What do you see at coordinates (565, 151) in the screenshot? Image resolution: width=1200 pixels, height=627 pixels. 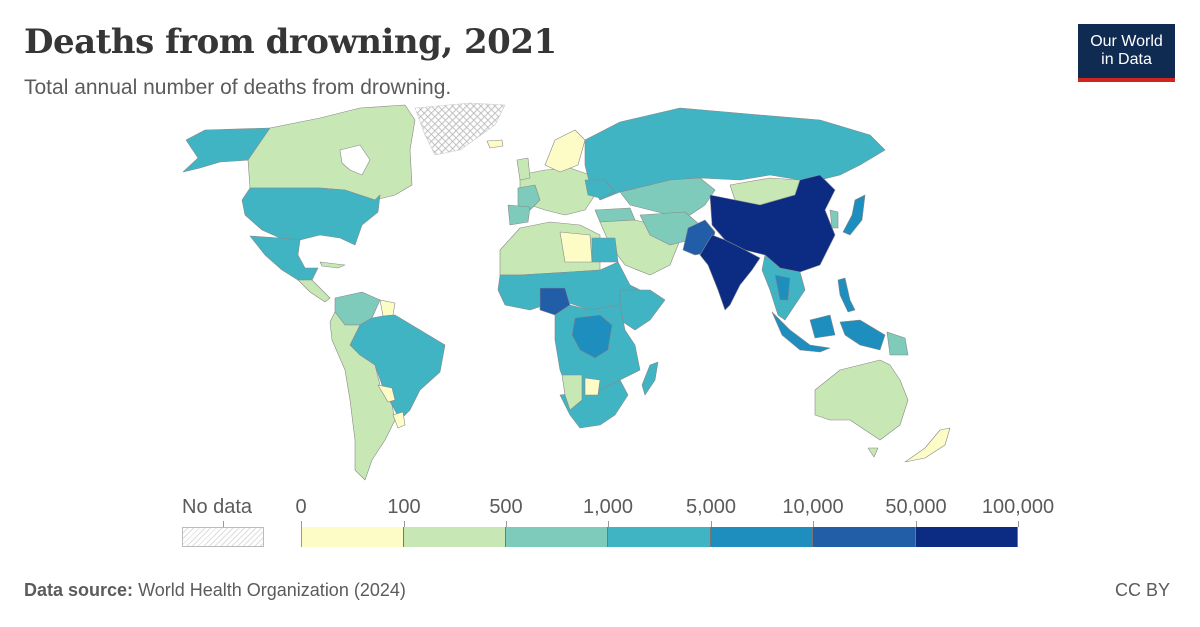 I see `region-scandinavia` at bounding box center [565, 151].